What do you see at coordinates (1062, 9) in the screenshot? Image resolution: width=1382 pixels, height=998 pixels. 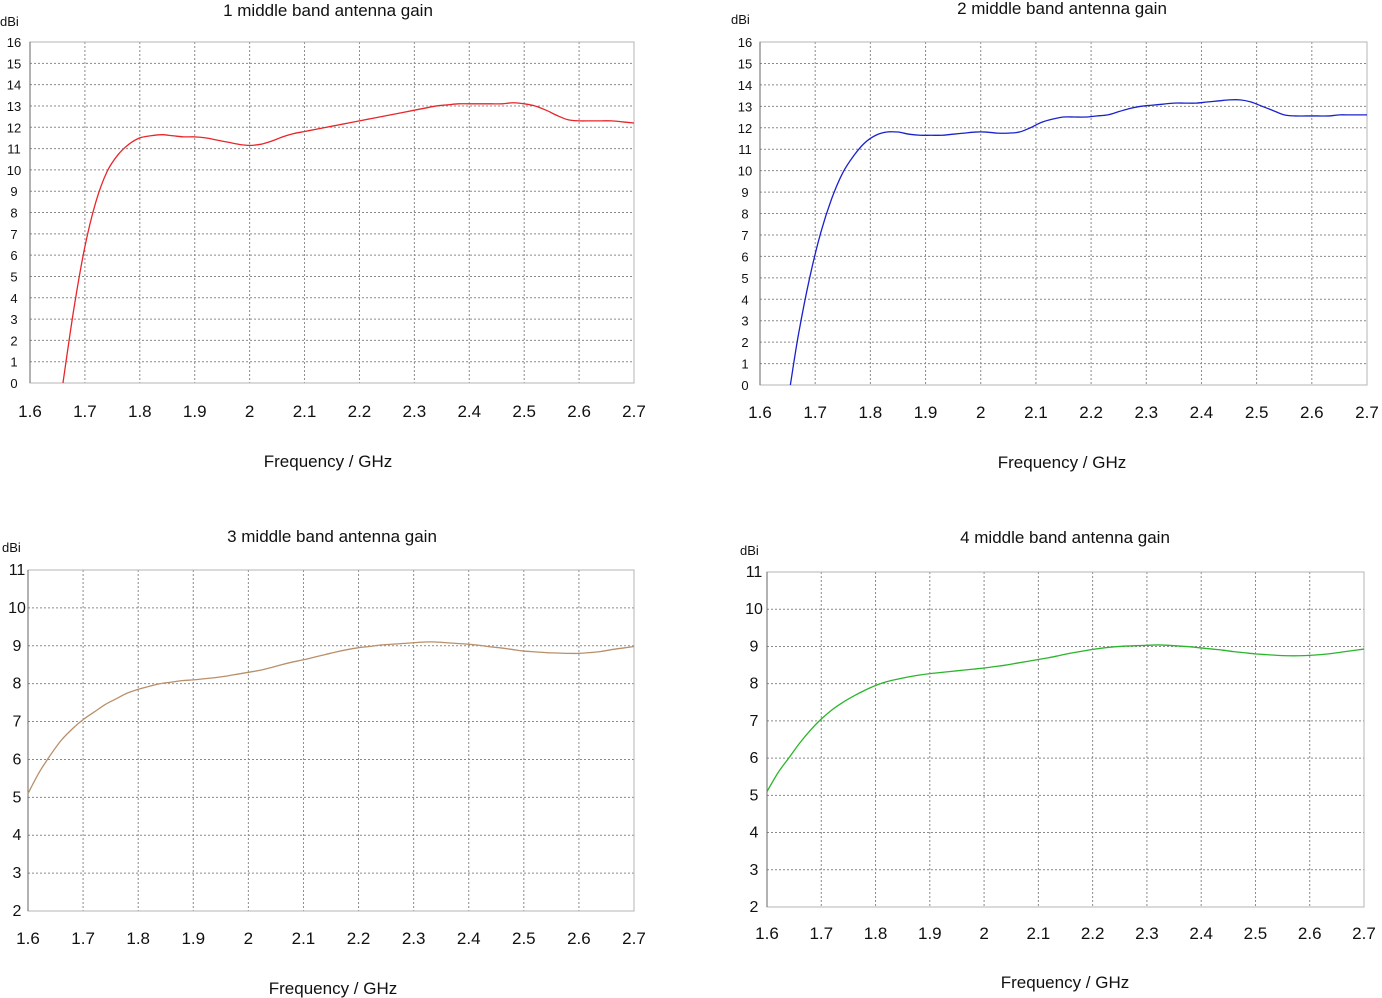 I see `chart-title: 2 middle band antenna gain` at bounding box center [1062, 9].